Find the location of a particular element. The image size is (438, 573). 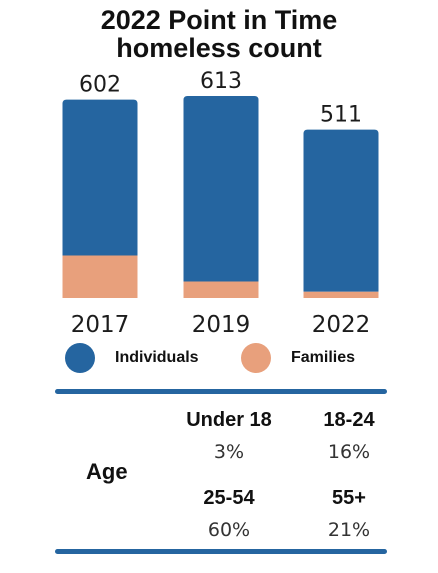

bar-families-2017 is located at coordinates (100, 276).